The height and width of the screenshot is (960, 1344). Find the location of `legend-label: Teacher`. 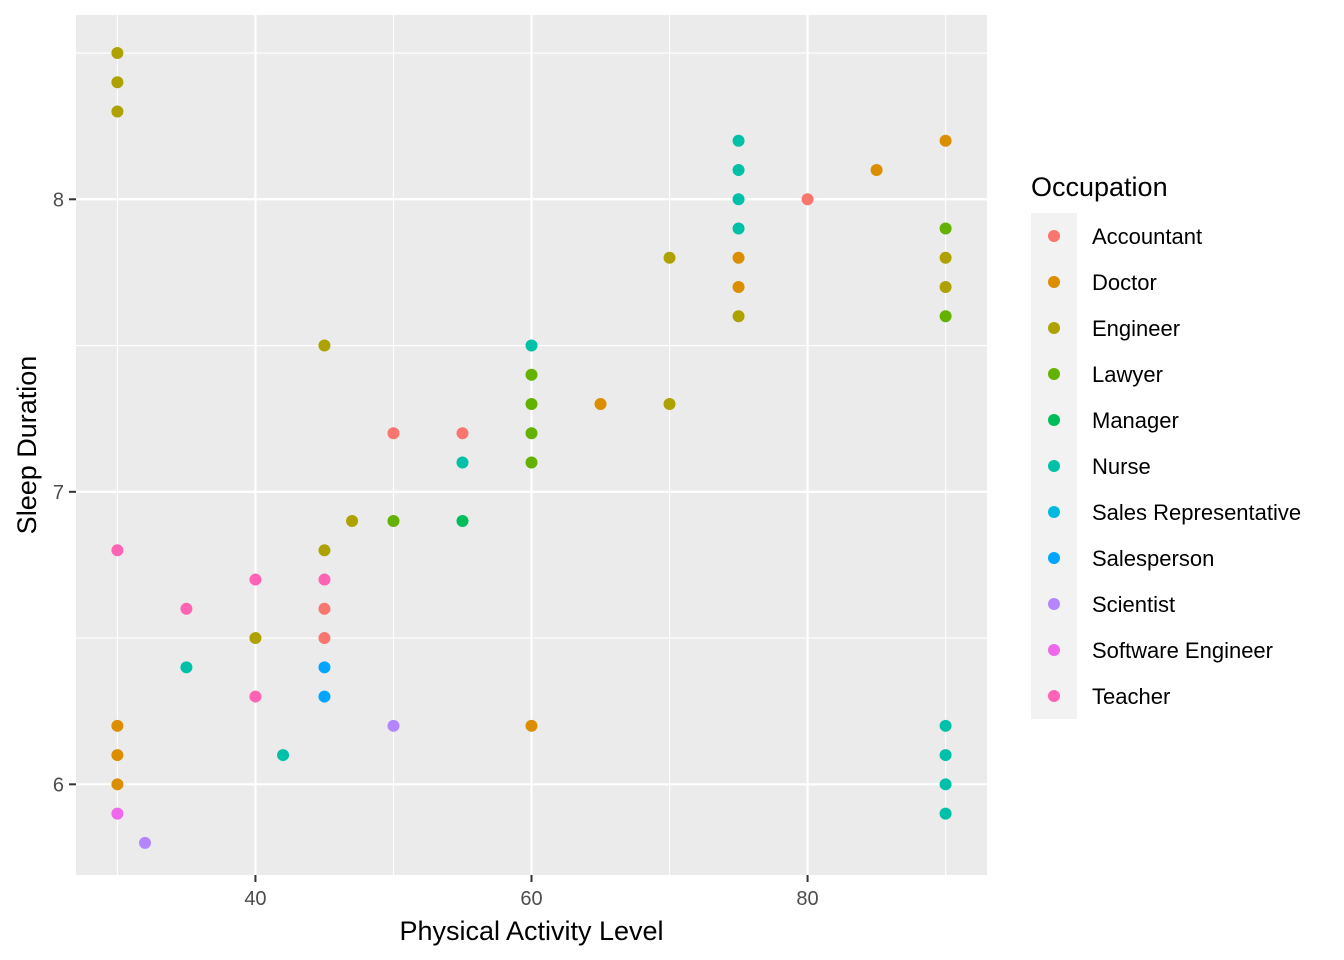

legend-label: Teacher is located at coordinates (1131, 696).